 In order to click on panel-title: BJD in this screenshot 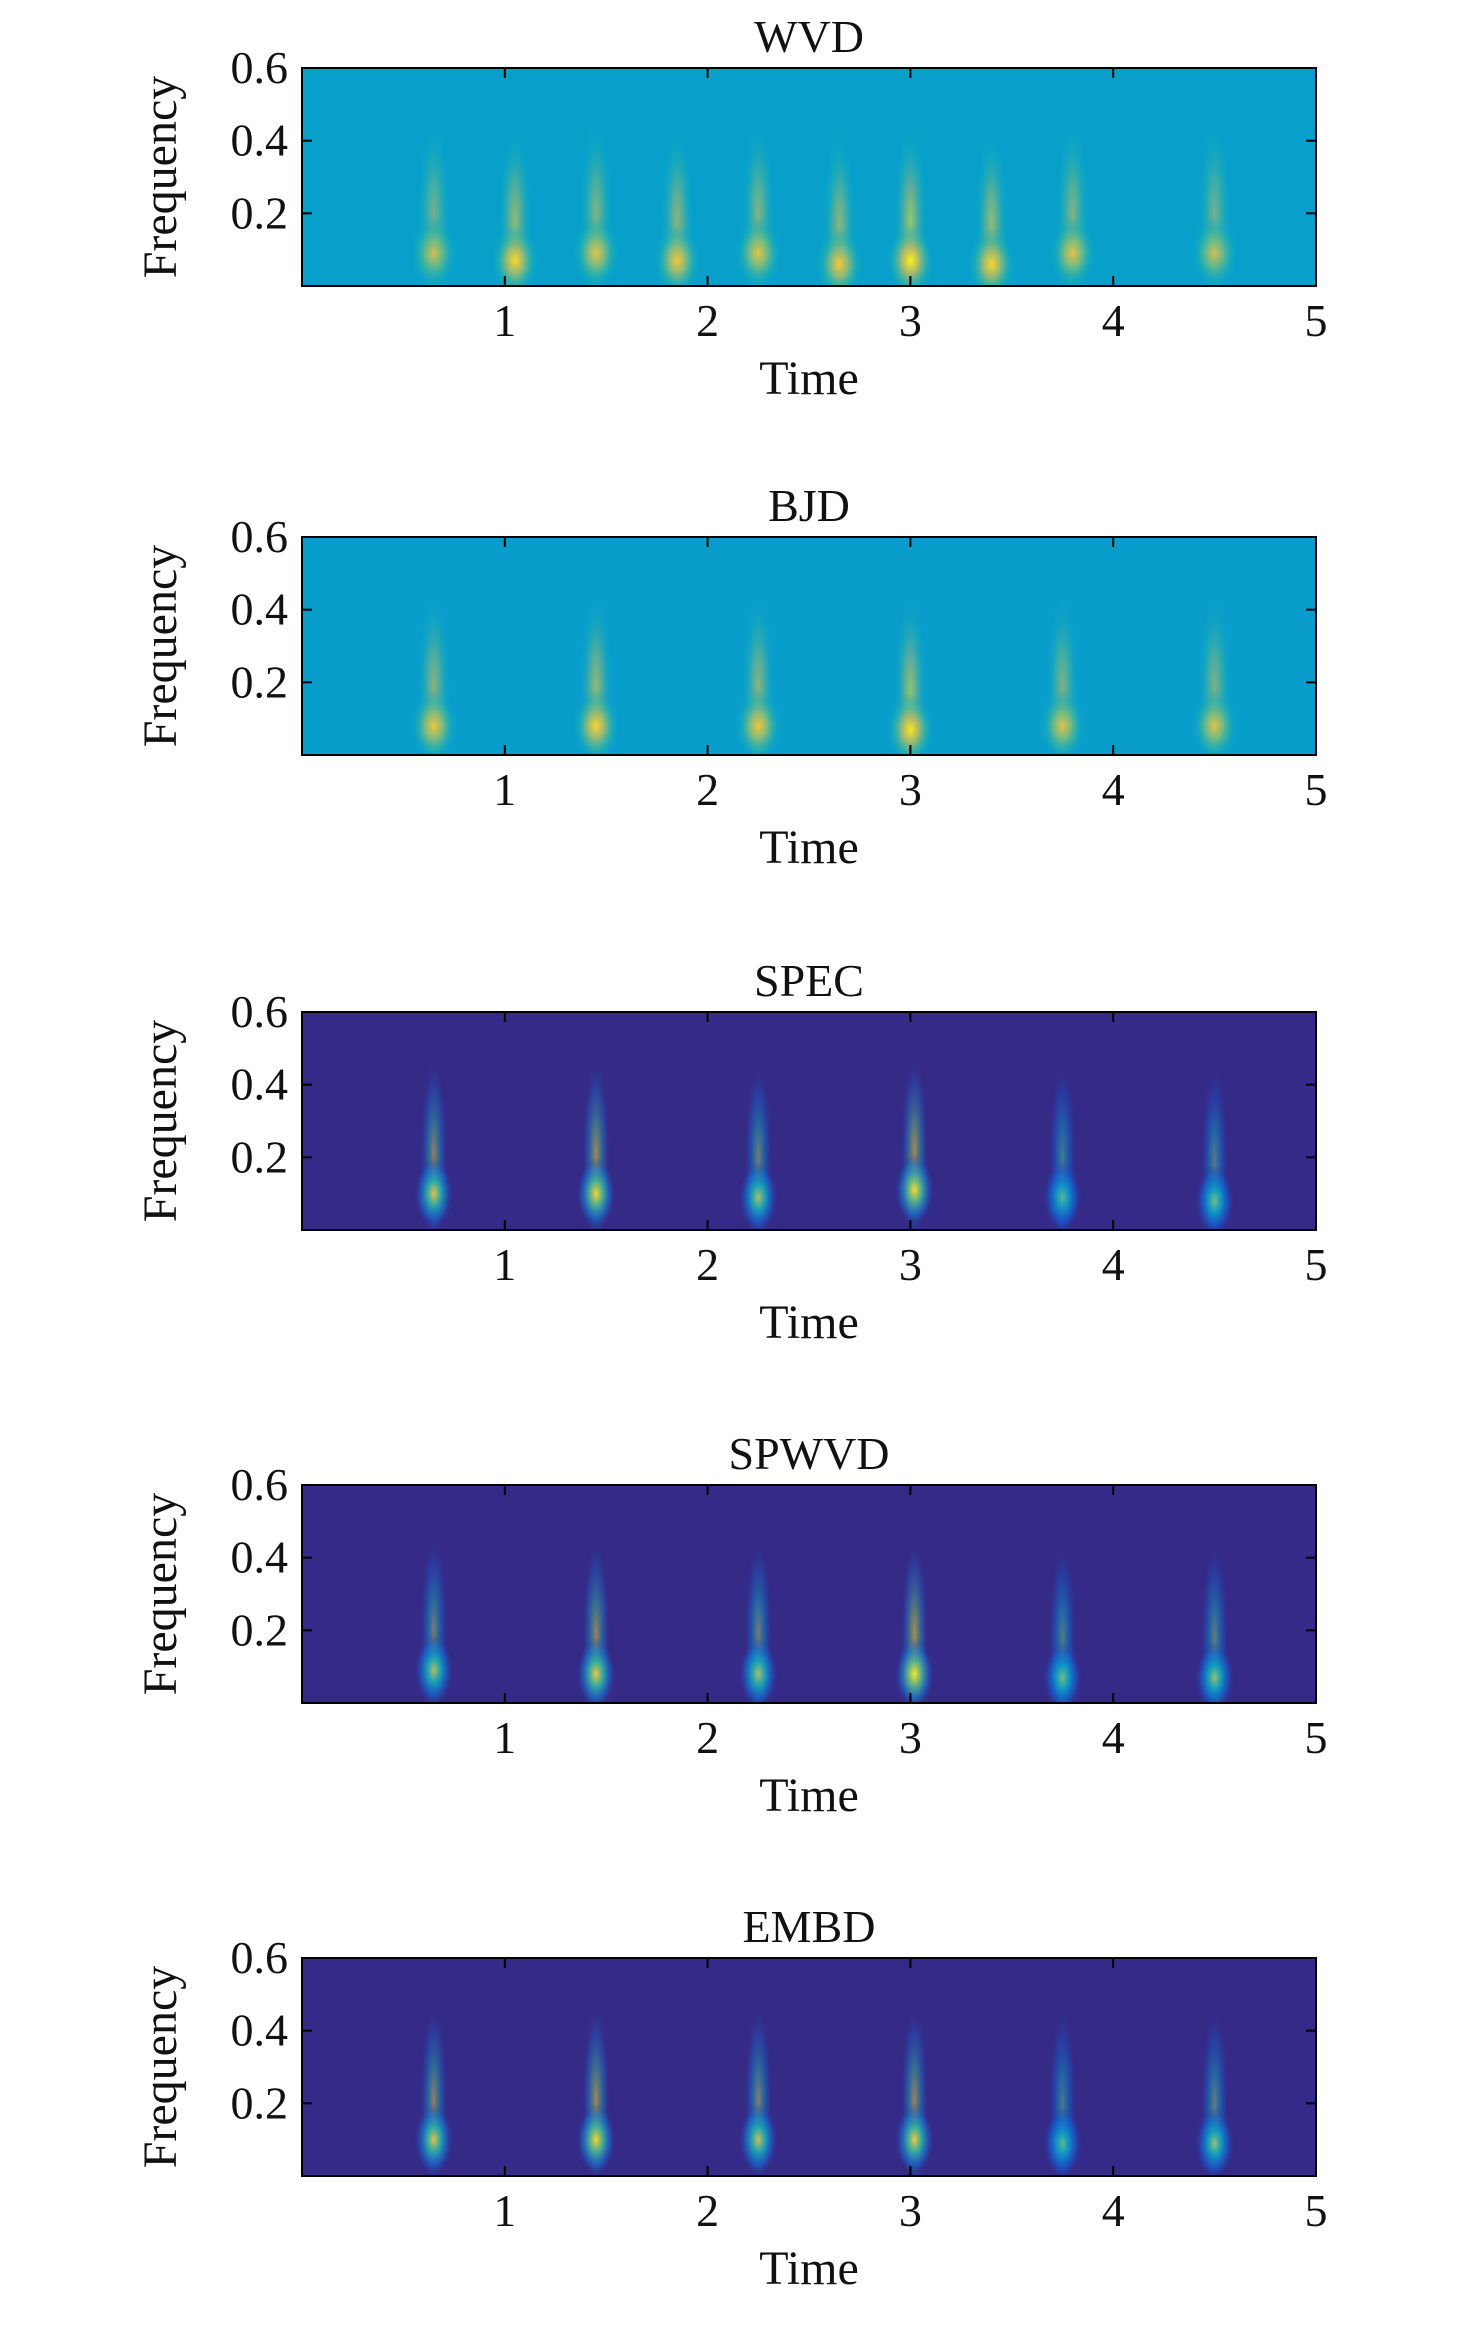, I will do `click(809, 505)`.